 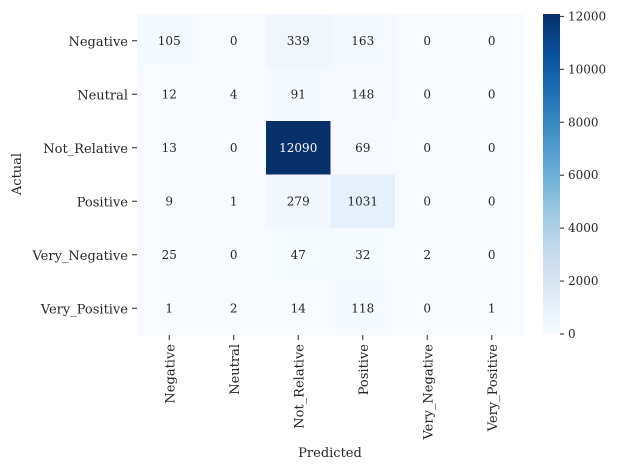 What do you see at coordinates (587, 69) in the screenshot?
I see `colorbar-tick-label: 10000` at bounding box center [587, 69].